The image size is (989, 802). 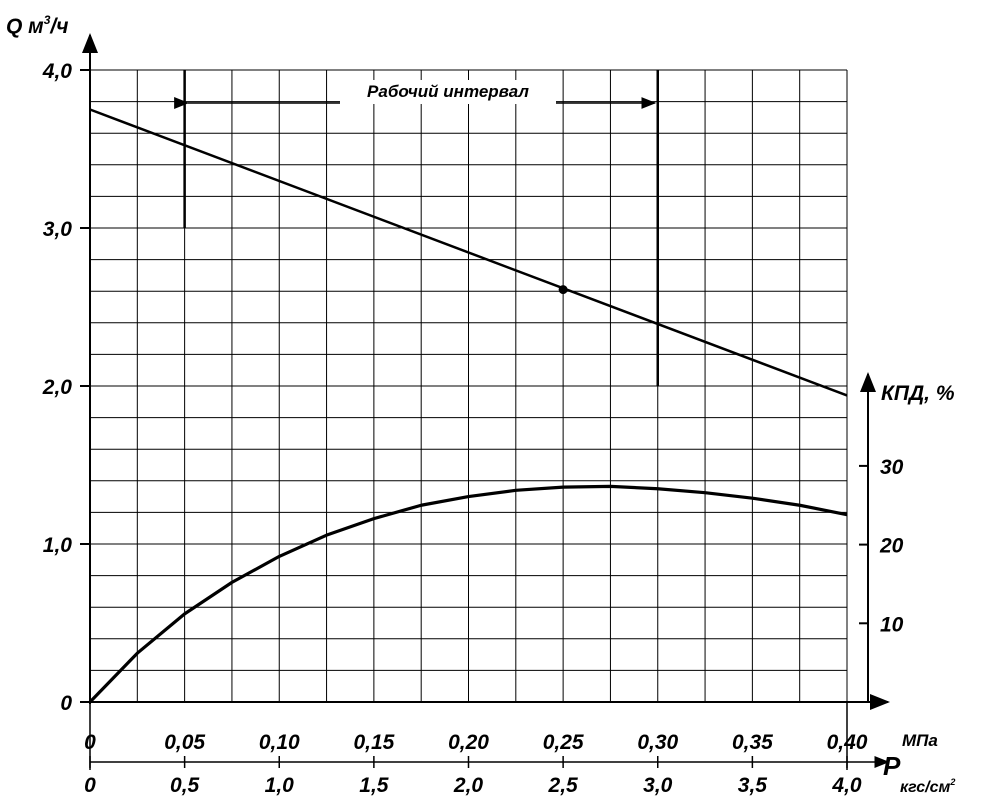 I want to click on working-interval-label-bg, so click(x=448, y=92).